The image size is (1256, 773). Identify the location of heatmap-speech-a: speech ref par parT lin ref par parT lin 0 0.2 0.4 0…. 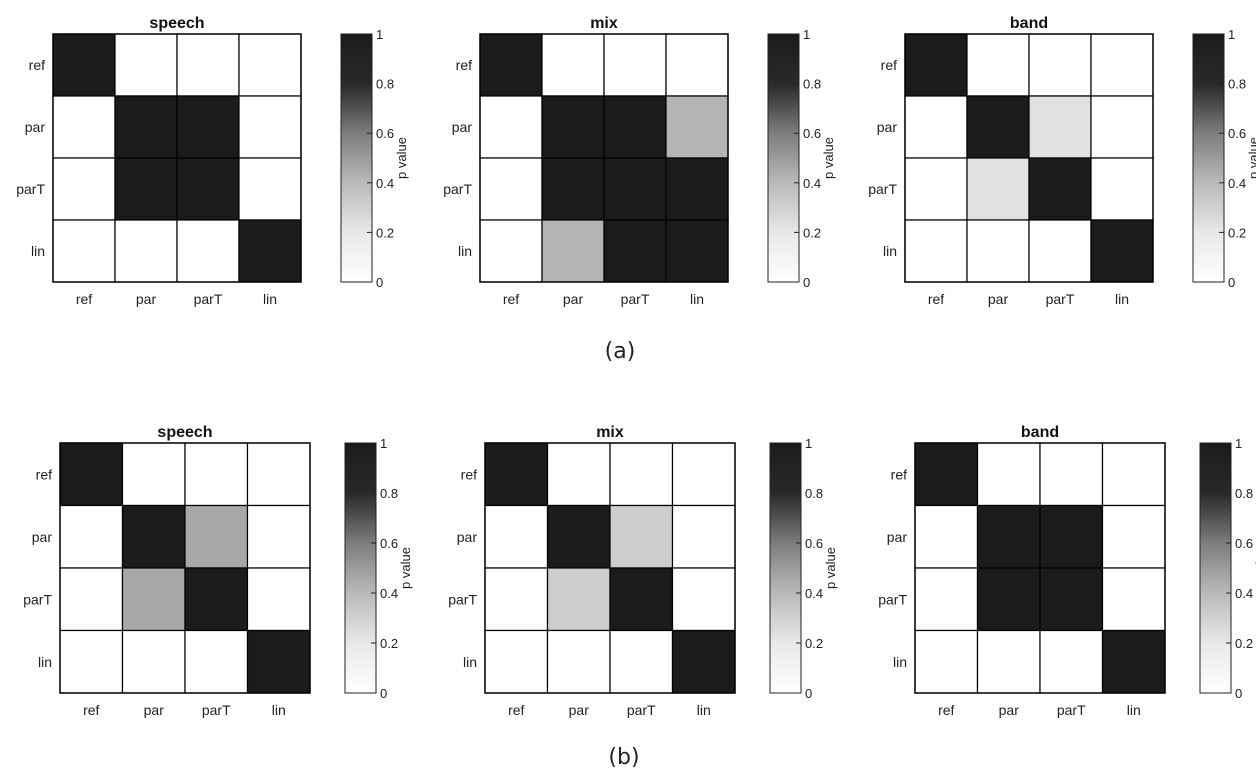
(212, 161).